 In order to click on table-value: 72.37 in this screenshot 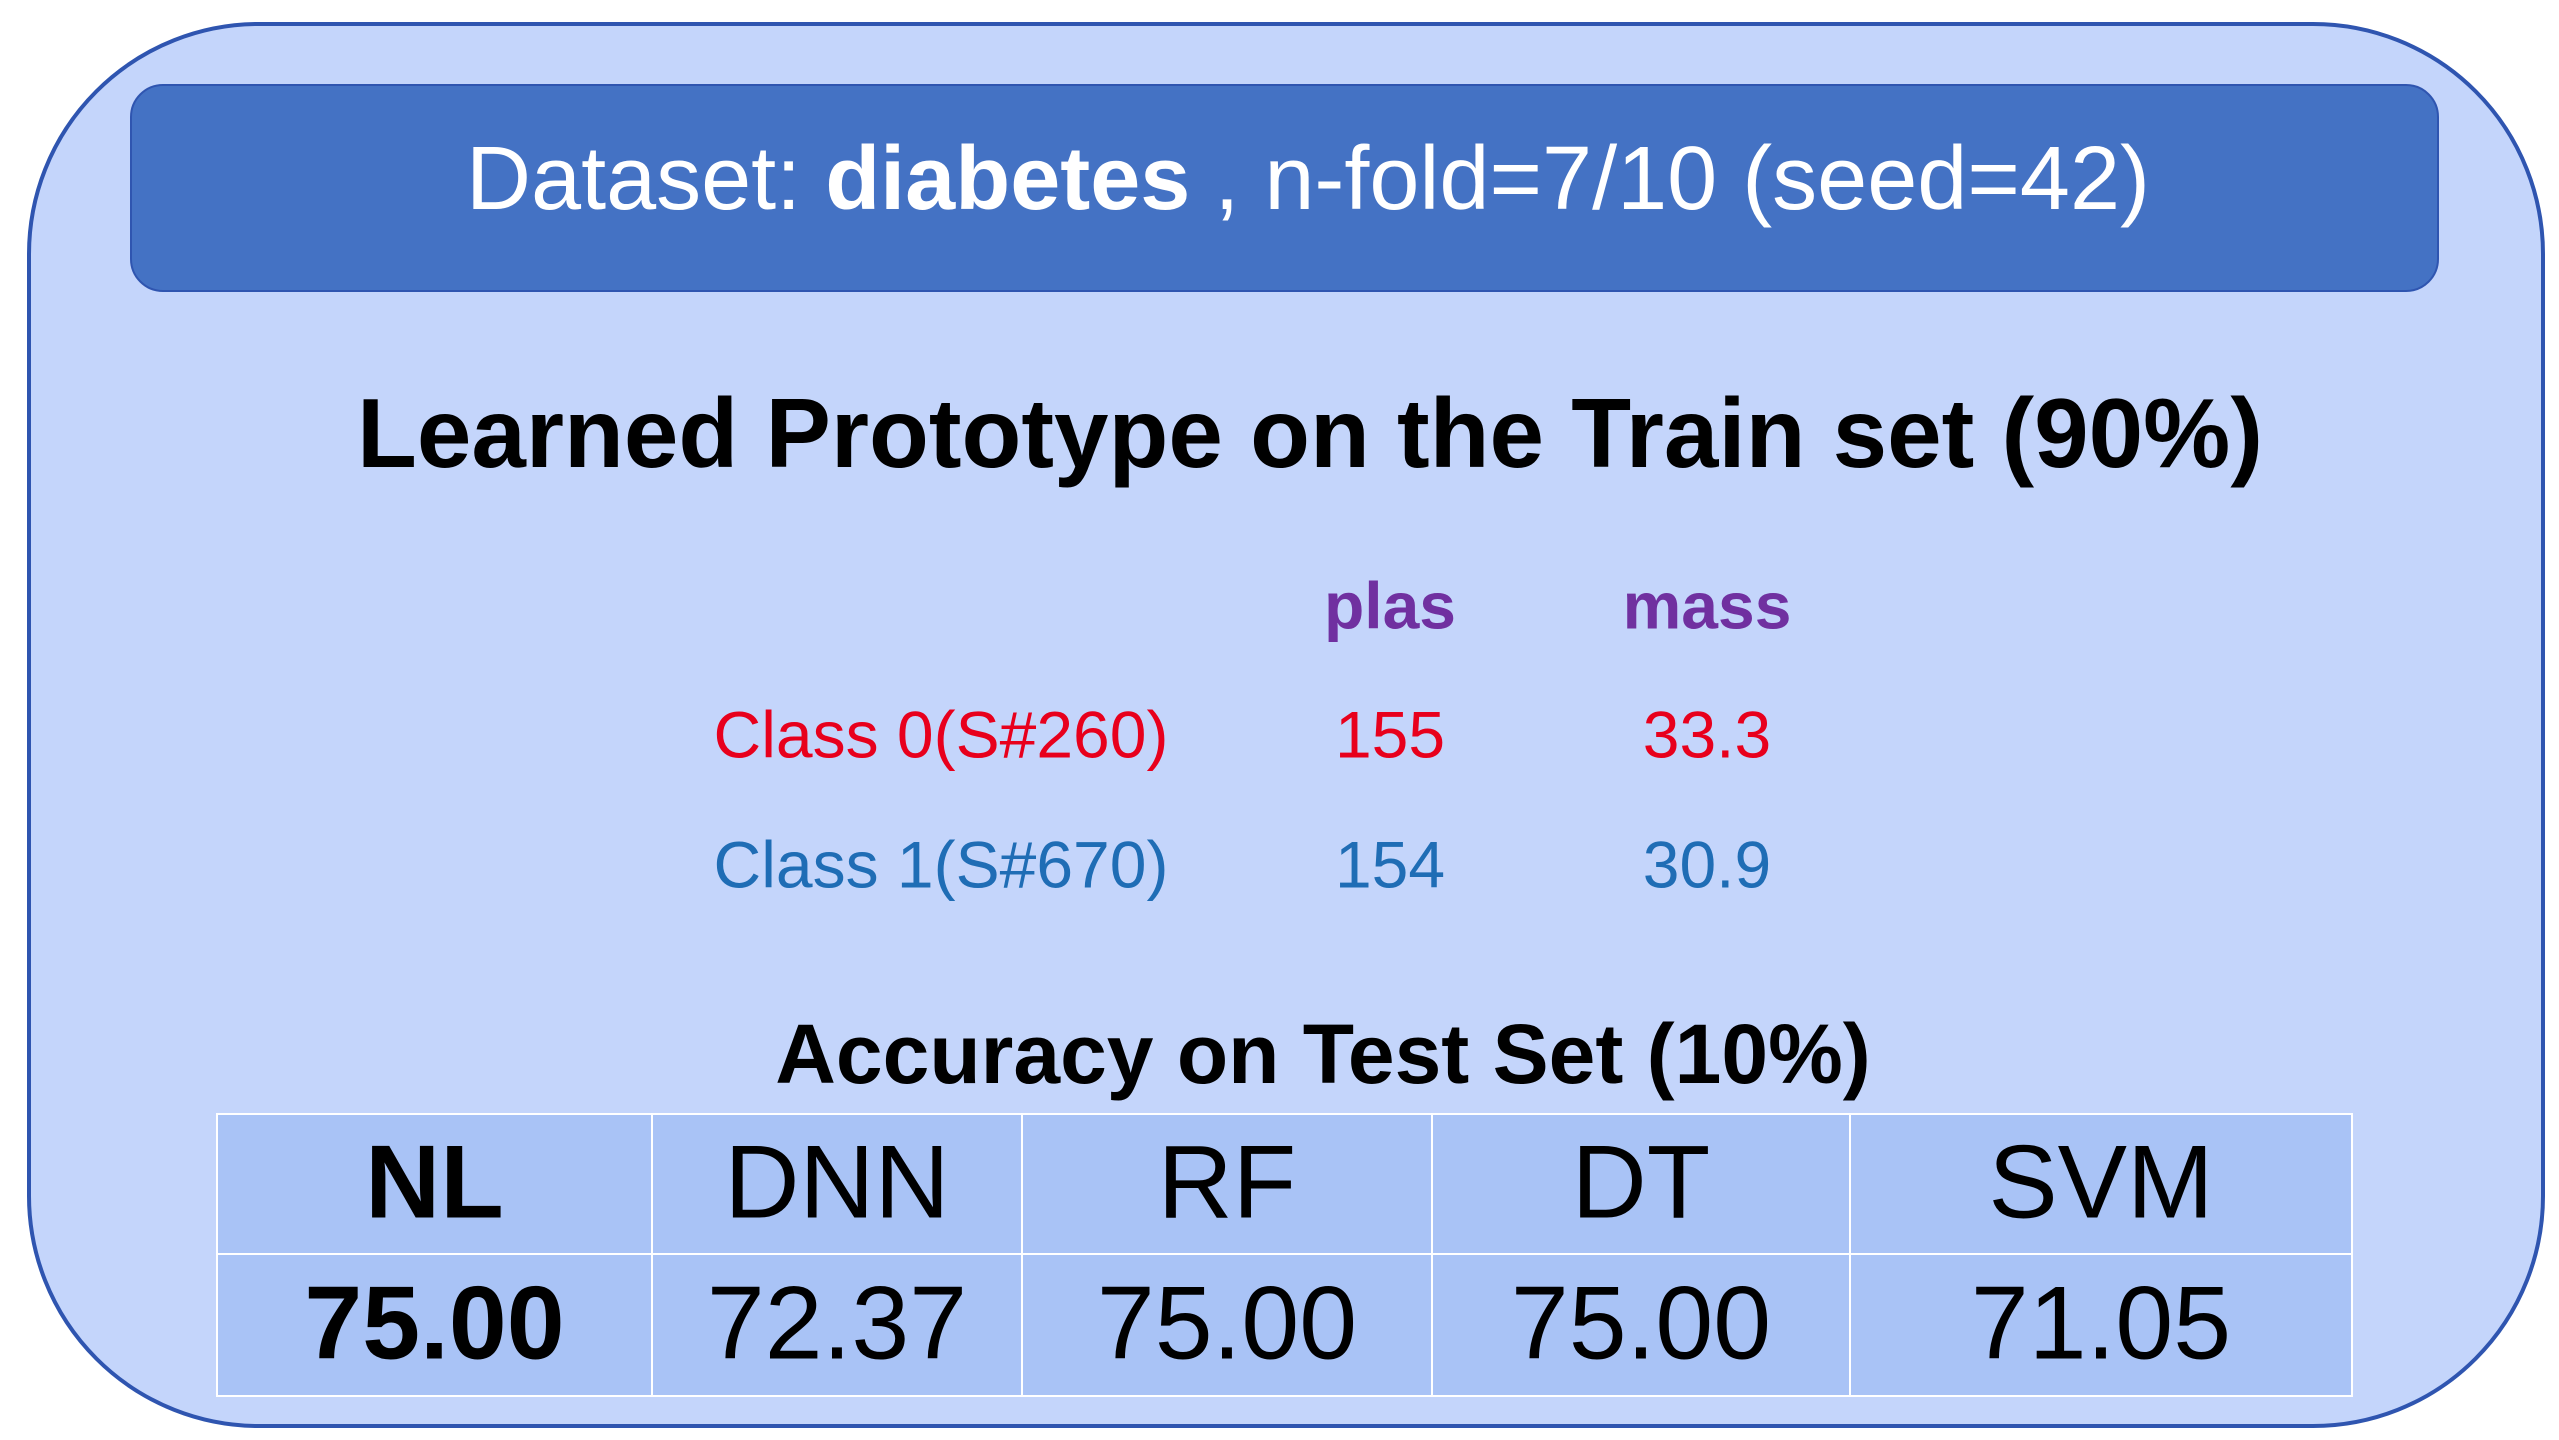, I will do `click(837, 1323)`.